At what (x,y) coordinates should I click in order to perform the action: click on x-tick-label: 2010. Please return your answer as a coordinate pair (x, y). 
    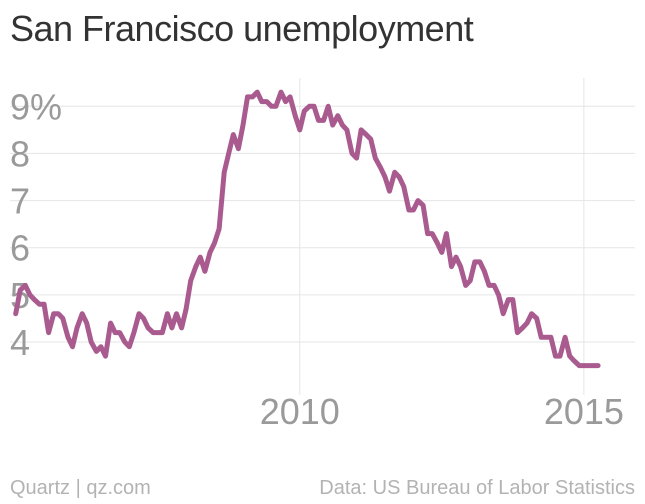
    Looking at the image, I should click on (300, 411).